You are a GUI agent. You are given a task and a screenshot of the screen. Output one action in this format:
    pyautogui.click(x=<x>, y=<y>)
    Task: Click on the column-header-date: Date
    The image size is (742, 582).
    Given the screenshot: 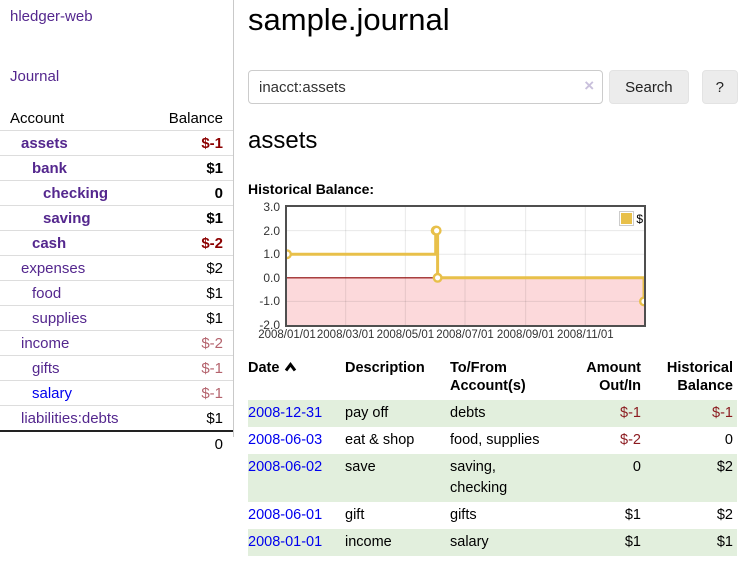 What is the action you would take?
    pyautogui.click(x=296, y=378)
    